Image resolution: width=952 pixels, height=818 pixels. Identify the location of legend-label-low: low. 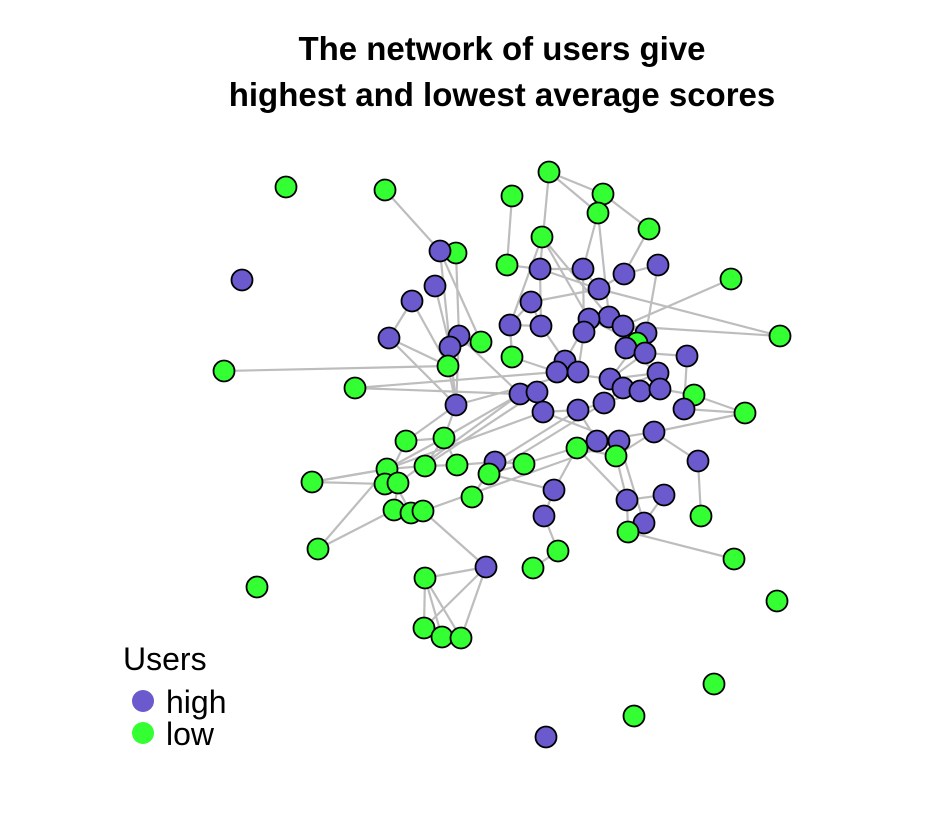
(190, 734).